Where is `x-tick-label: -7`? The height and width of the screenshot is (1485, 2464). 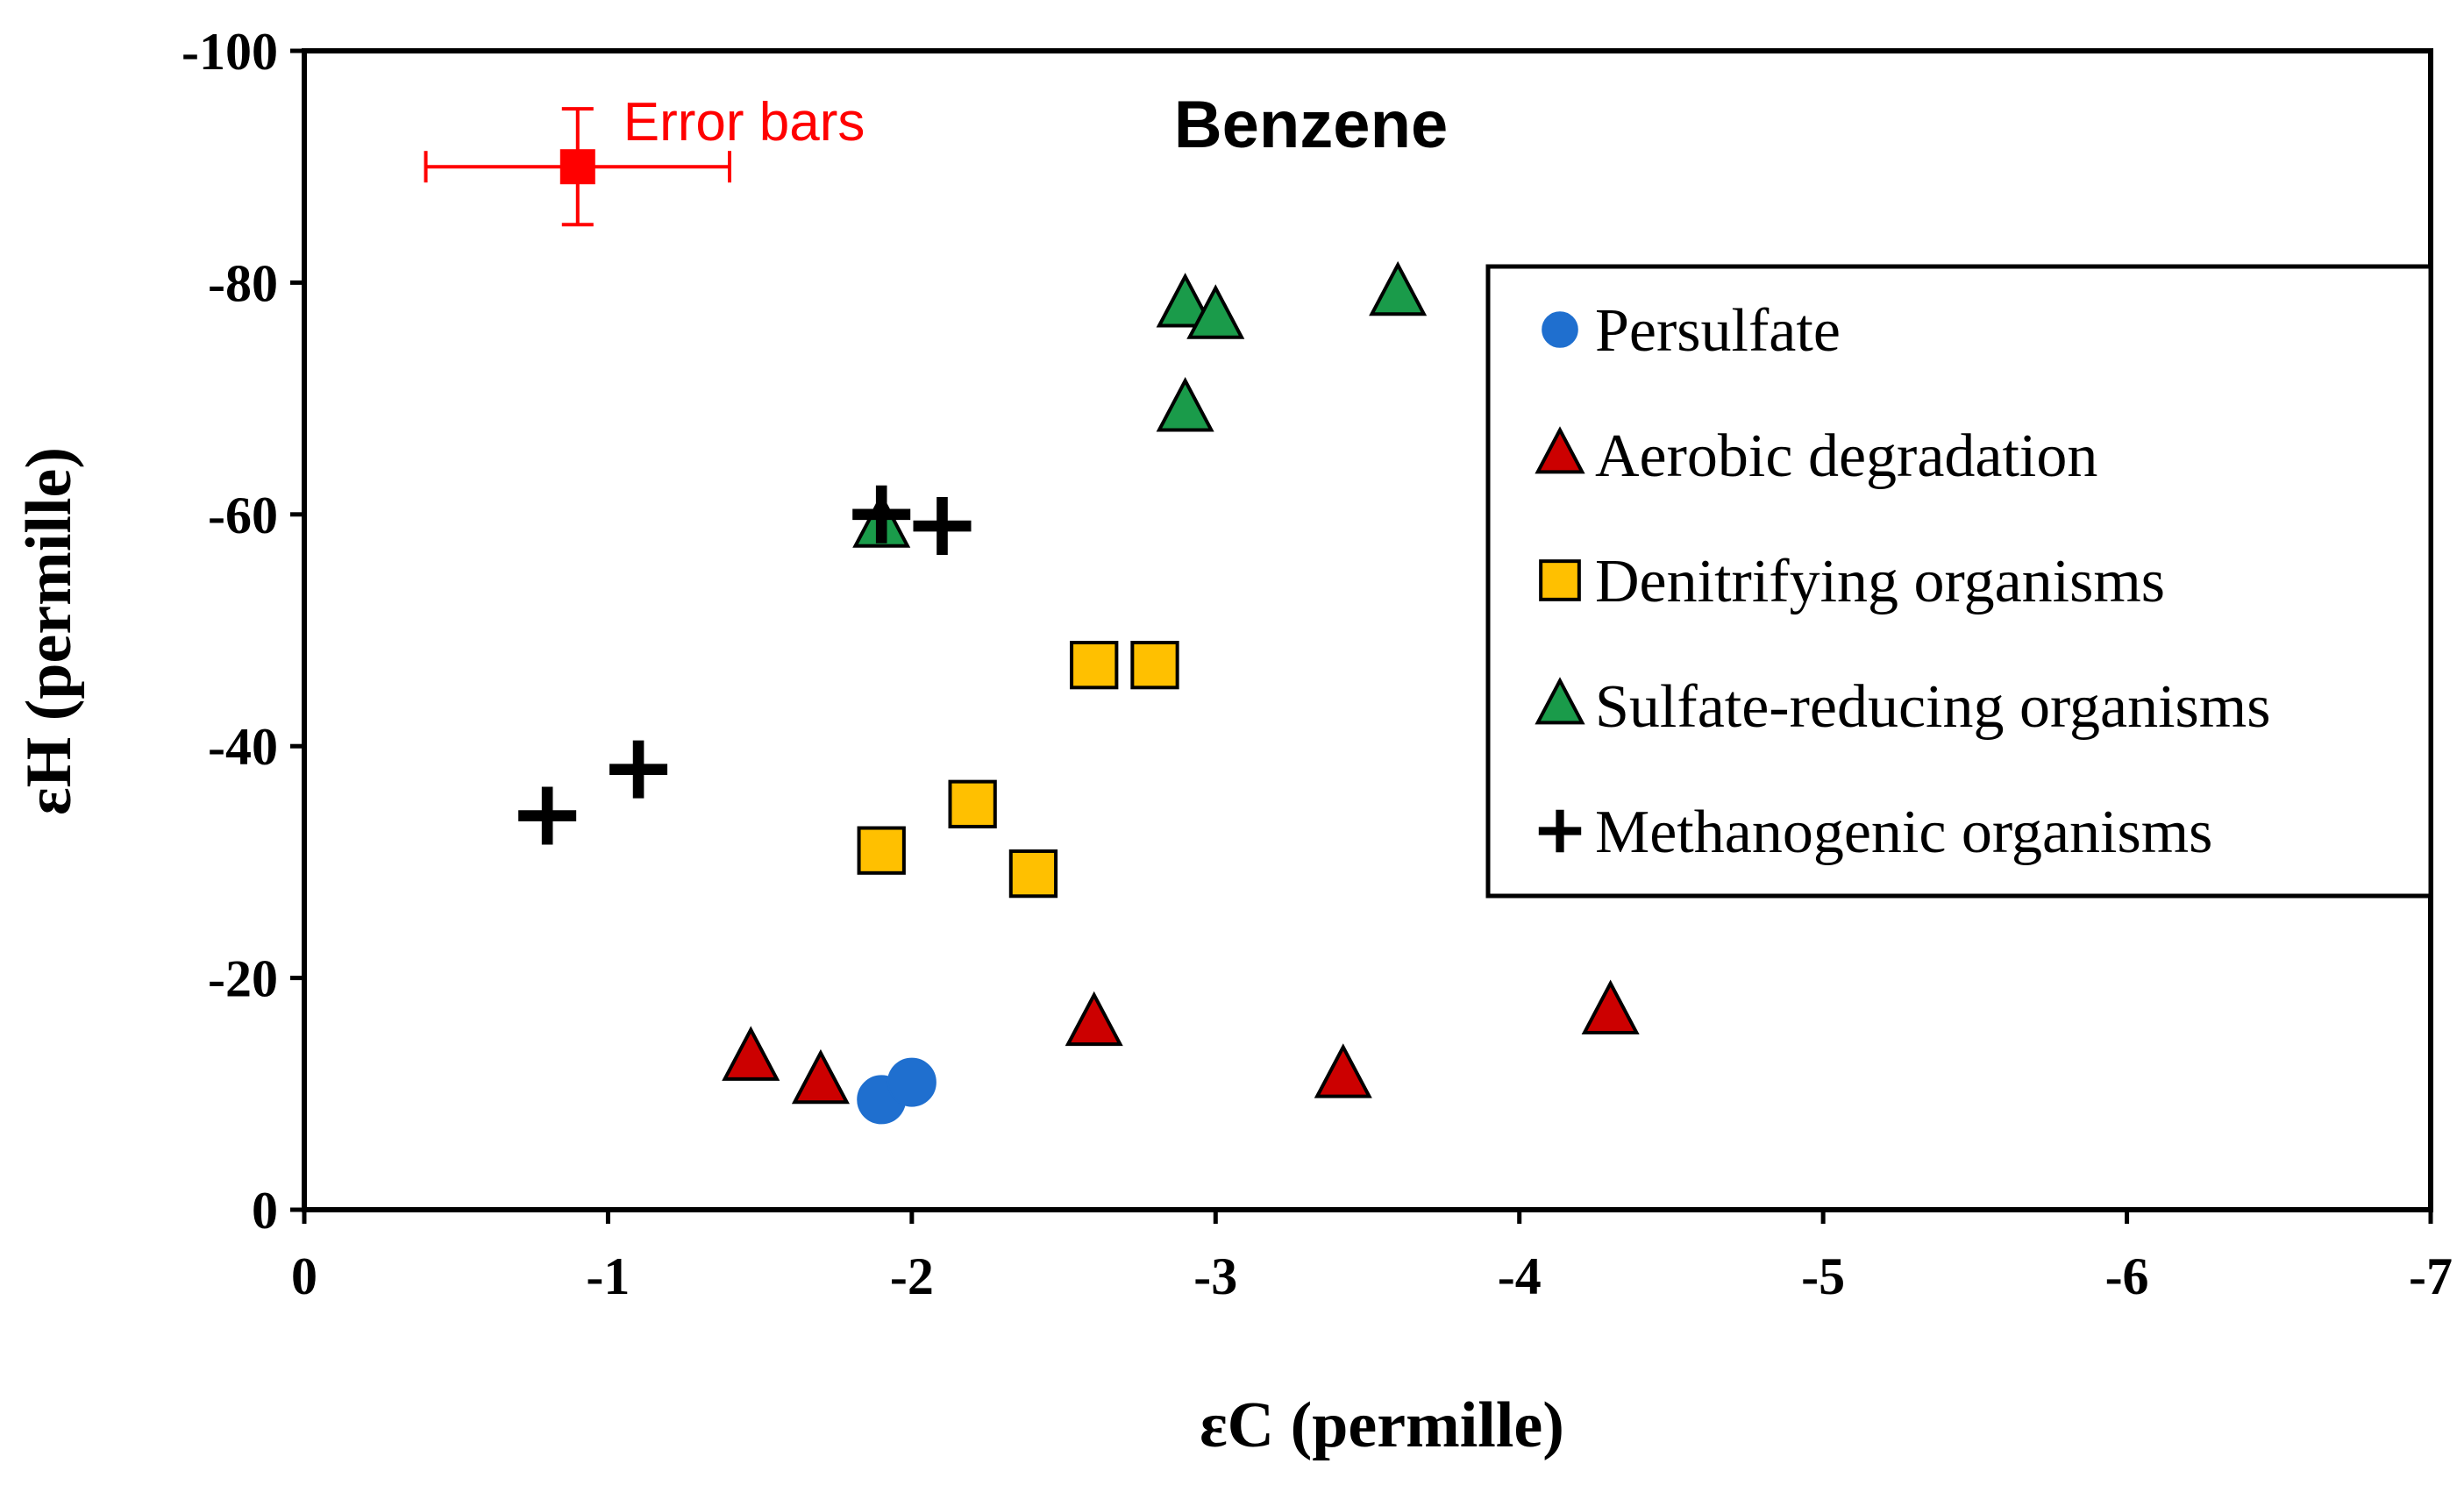 x-tick-label: -7 is located at coordinates (2431, 1276).